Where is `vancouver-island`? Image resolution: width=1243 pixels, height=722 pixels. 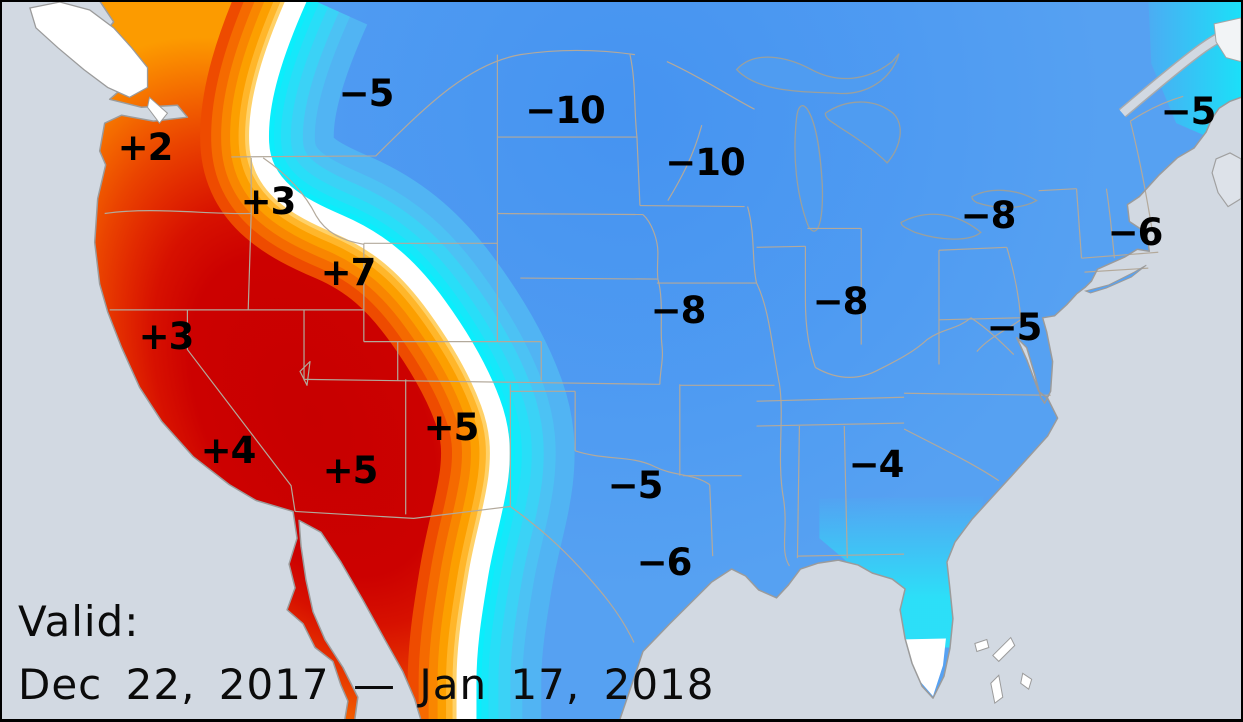
vancouver-island is located at coordinates (89, 50).